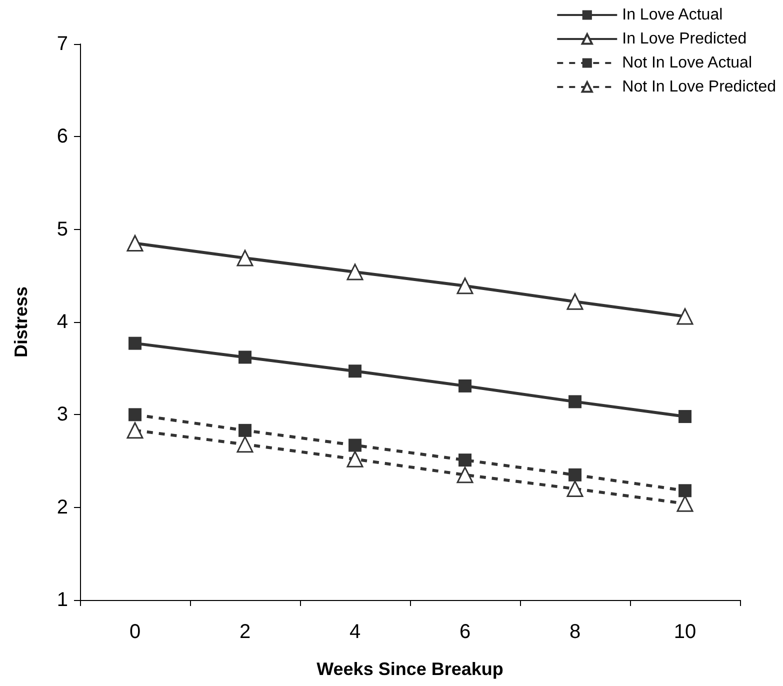 This screenshot has height=686, width=783. What do you see at coordinates (62, 44) in the screenshot?
I see `y-tick-label: 7` at bounding box center [62, 44].